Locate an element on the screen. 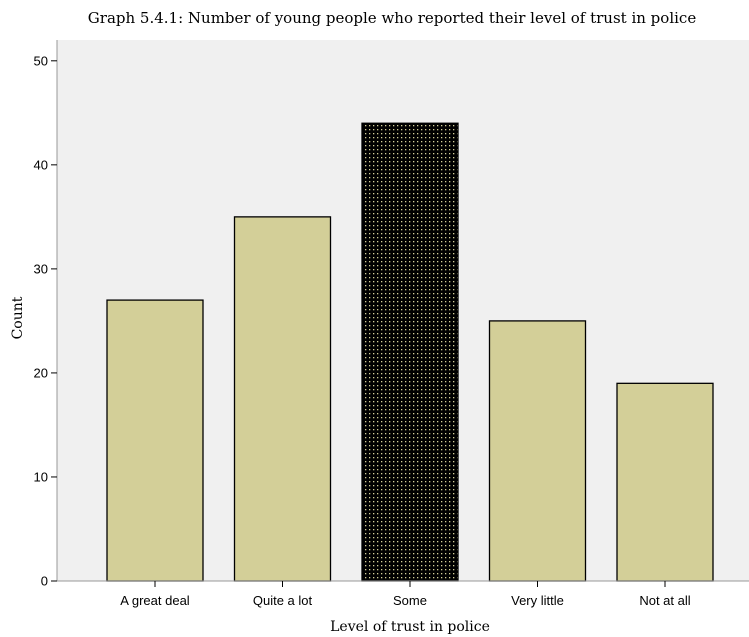 This screenshot has width=749, height=637. y-tick-label: 50 is located at coordinates (41, 60).